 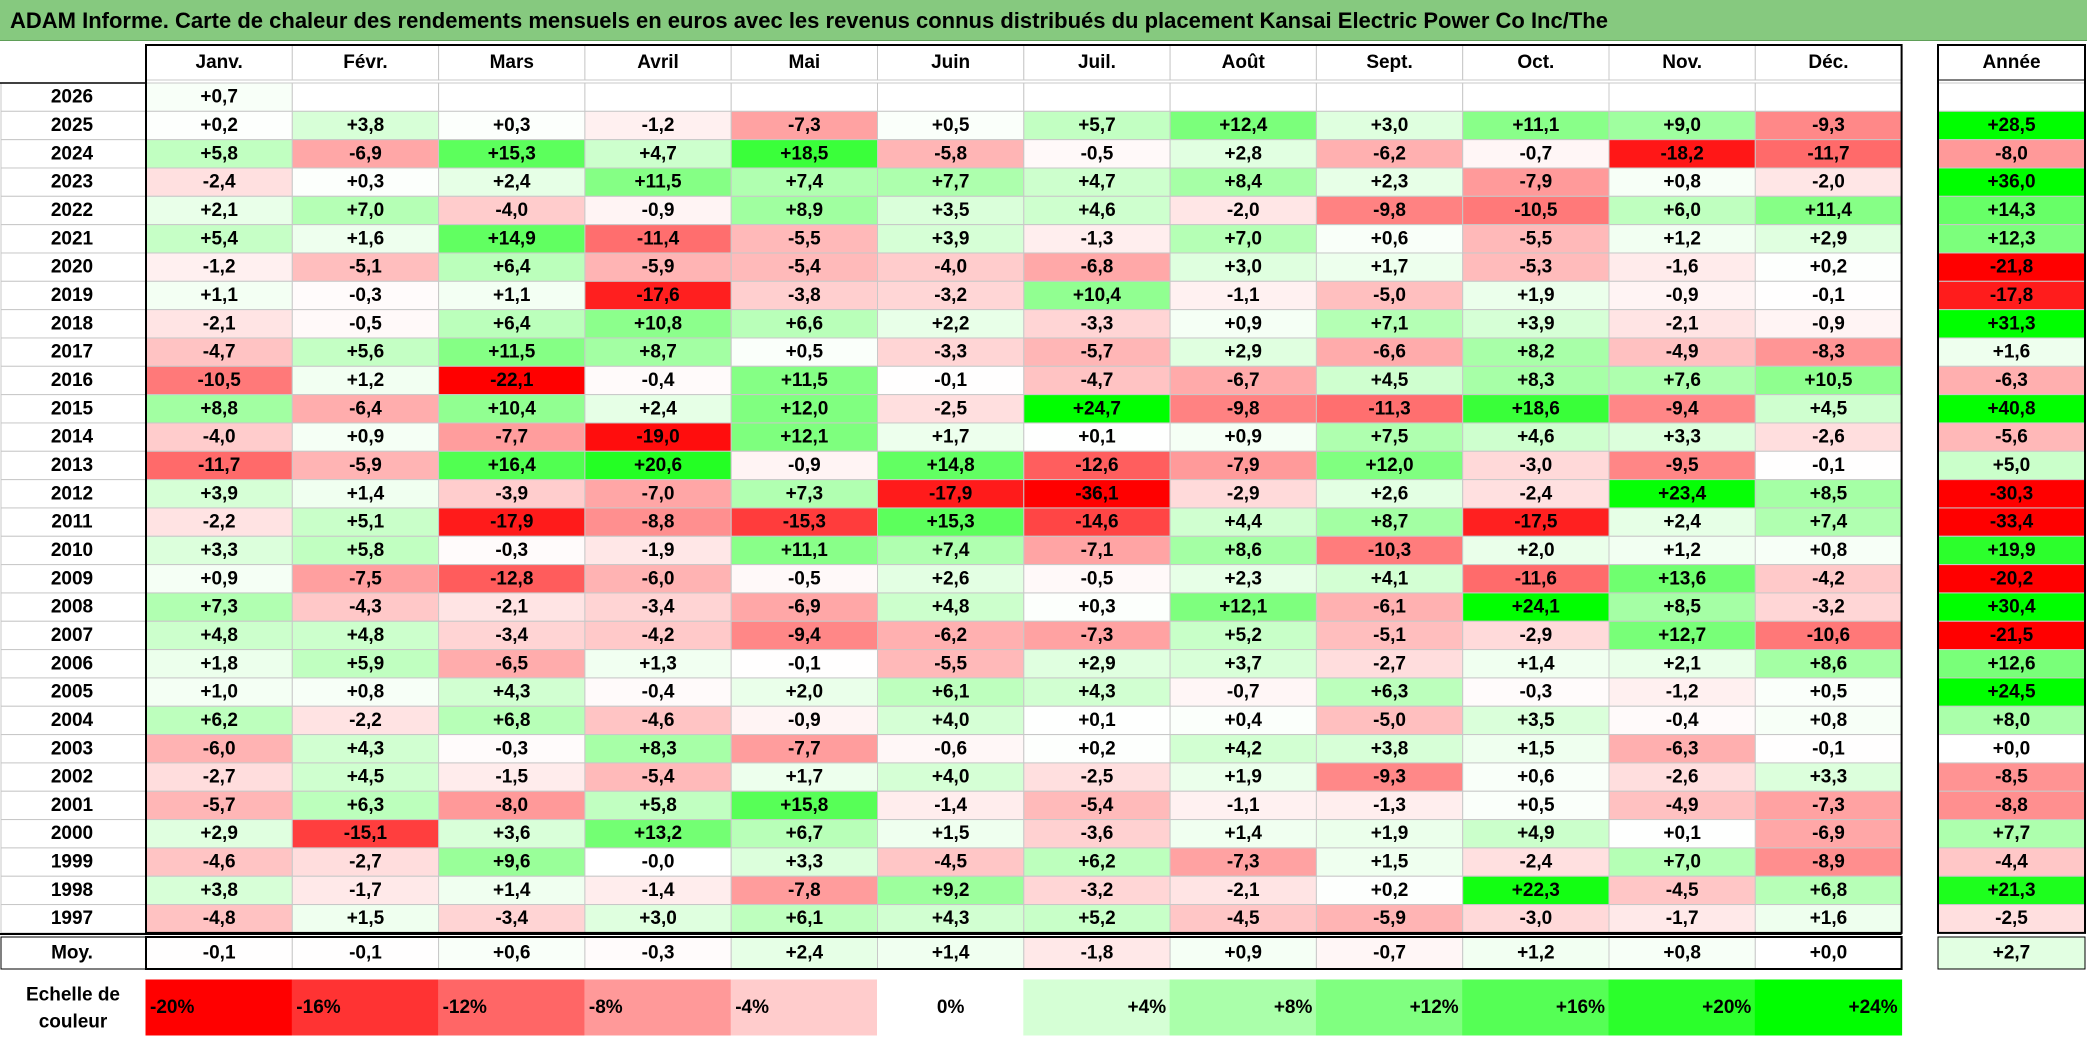 I want to click on heatmap-cell-value: +15,8, so click(x=804, y=805).